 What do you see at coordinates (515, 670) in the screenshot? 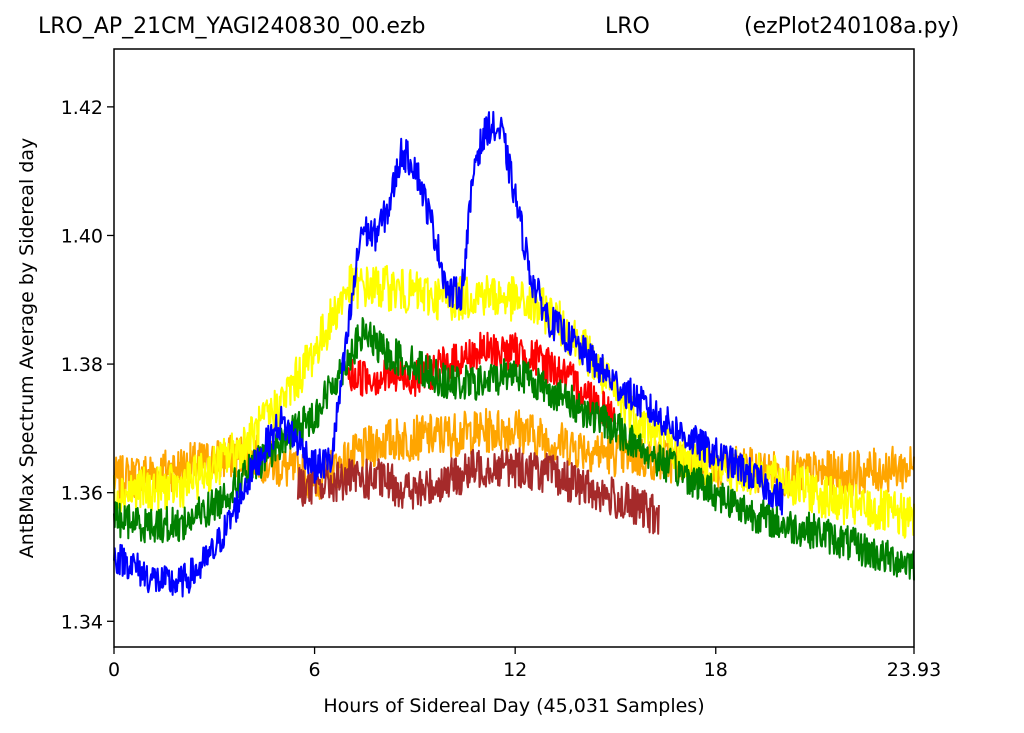
I see `x-tick-label: 12` at bounding box center [515, 670].